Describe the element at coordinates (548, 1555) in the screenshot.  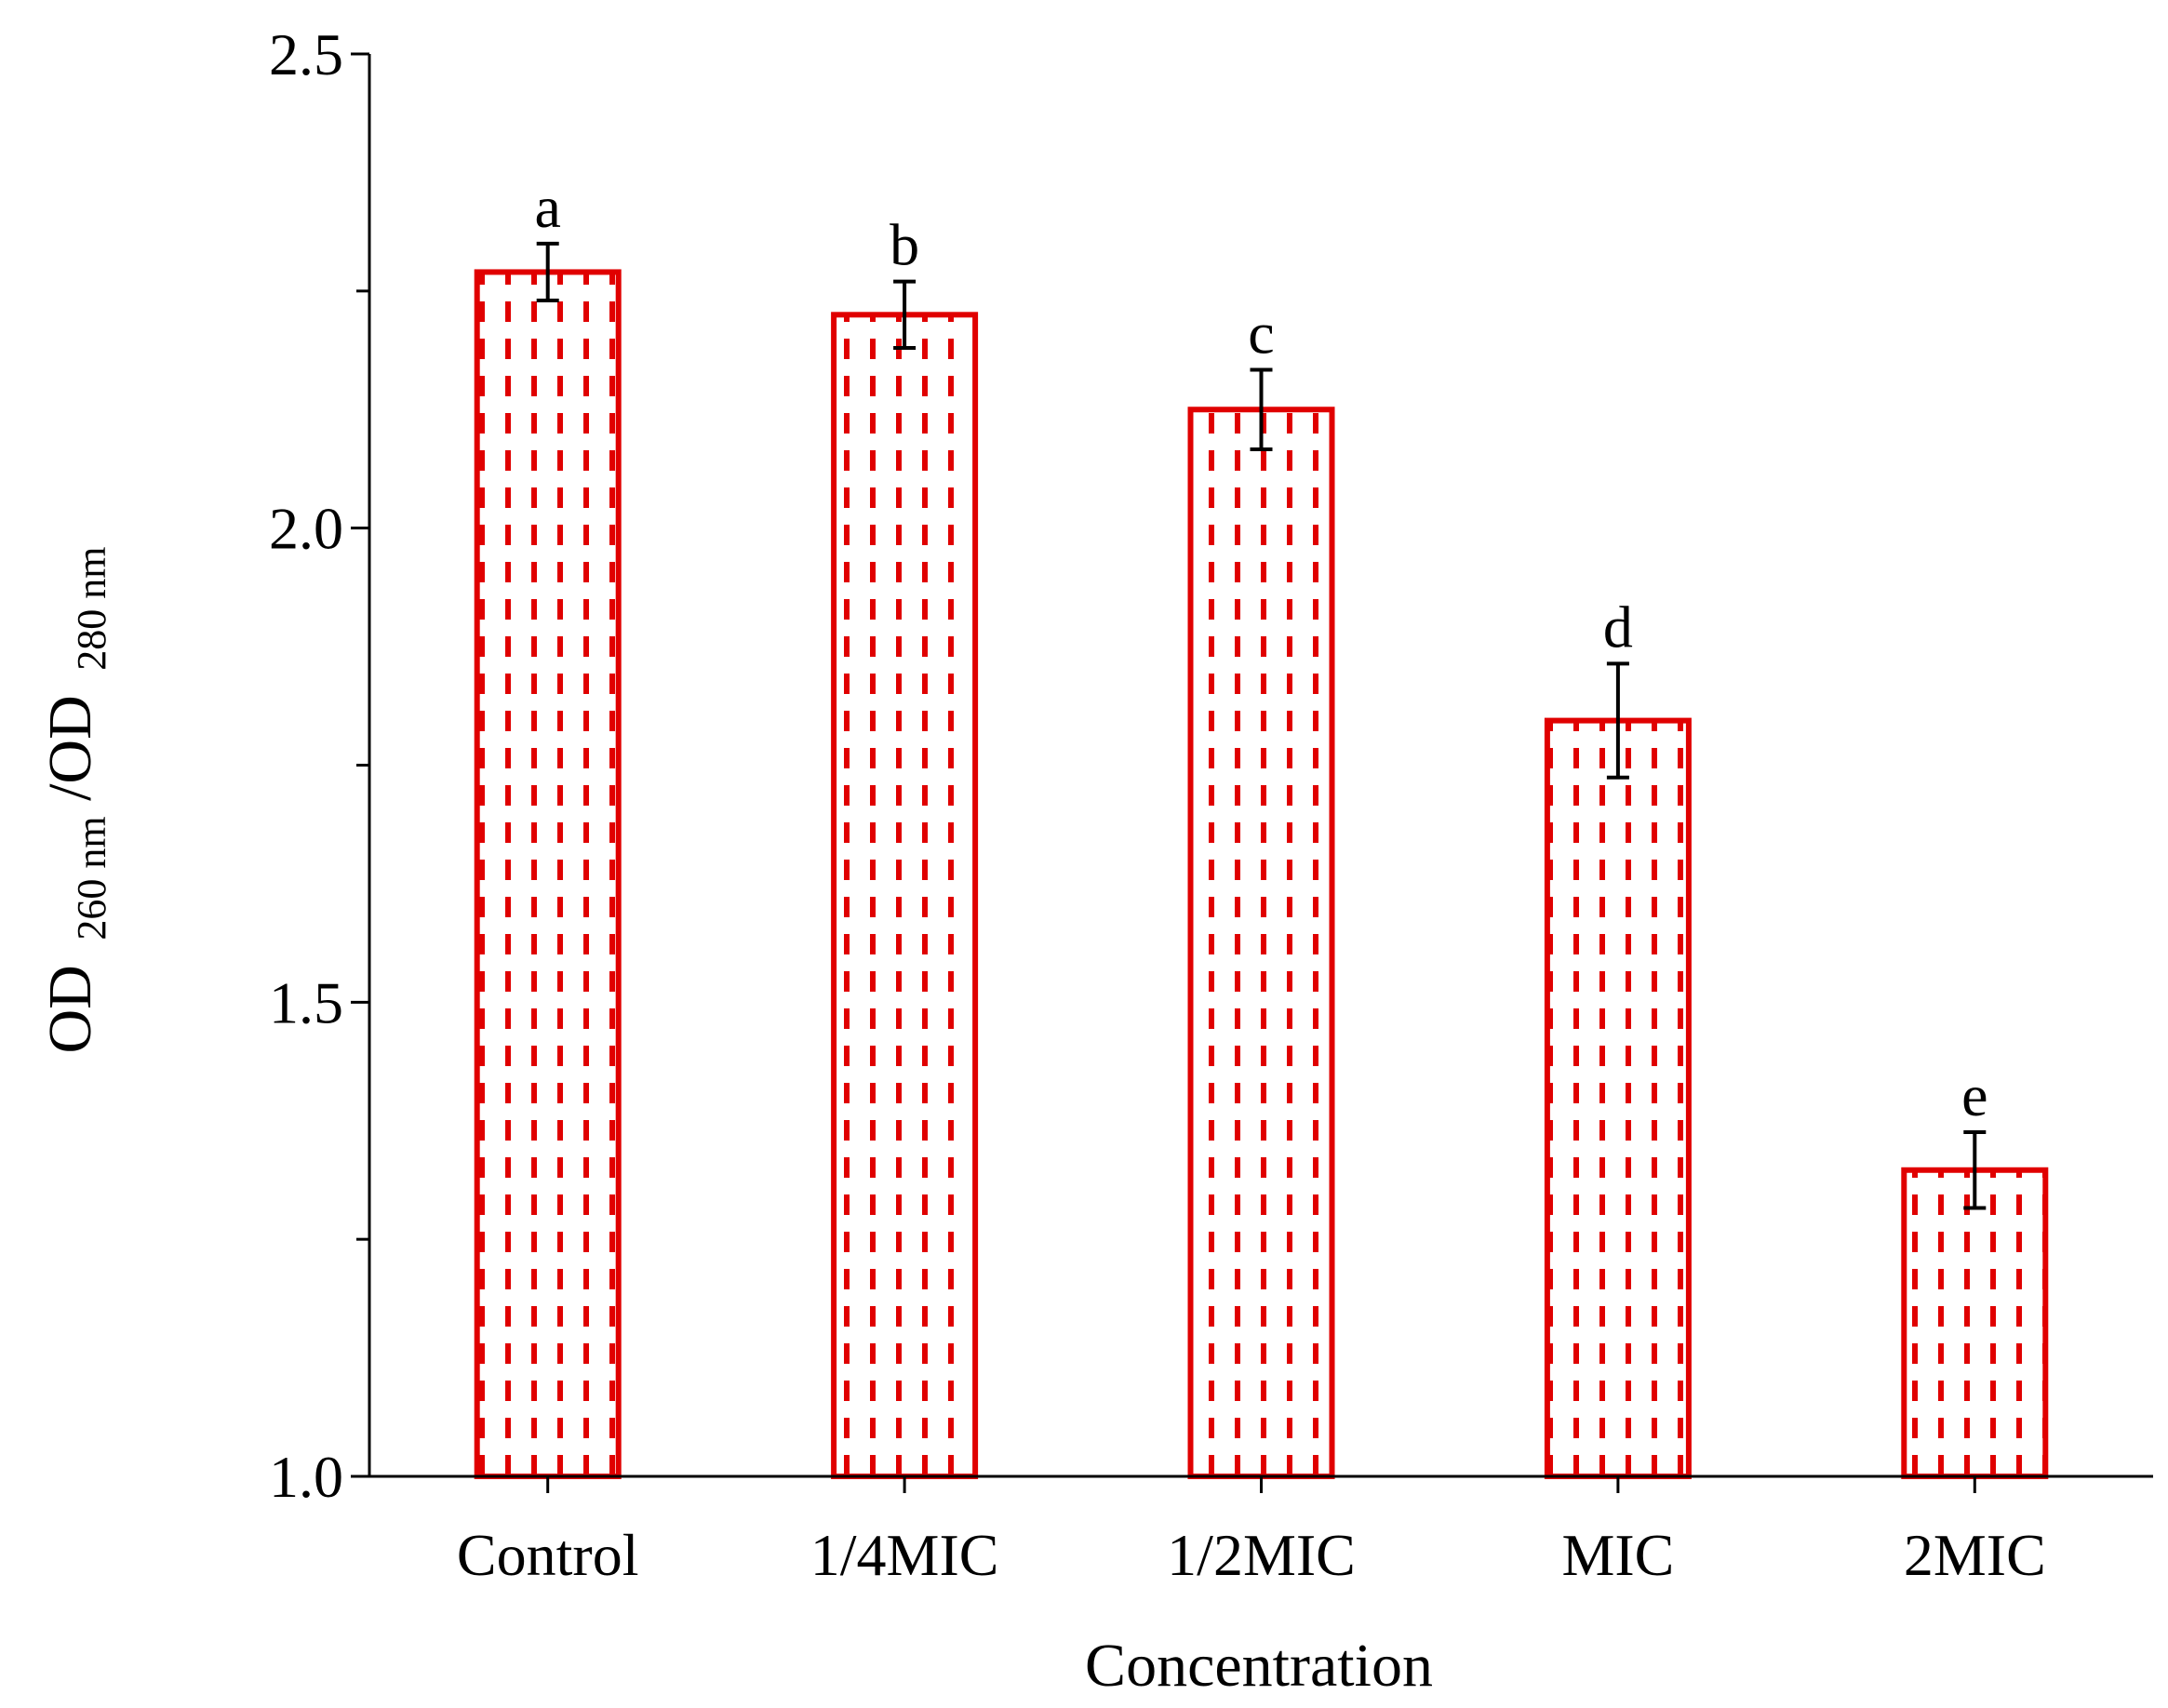
I see `x-tick-label: Control` at that location.